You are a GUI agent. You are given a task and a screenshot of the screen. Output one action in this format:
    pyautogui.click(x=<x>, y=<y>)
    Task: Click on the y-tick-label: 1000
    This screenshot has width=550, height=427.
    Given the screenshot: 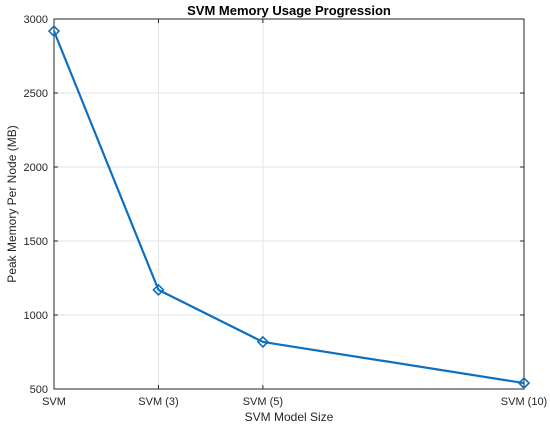 What is the action you would take?
    pyautogui.click(x=36, y=316)
    